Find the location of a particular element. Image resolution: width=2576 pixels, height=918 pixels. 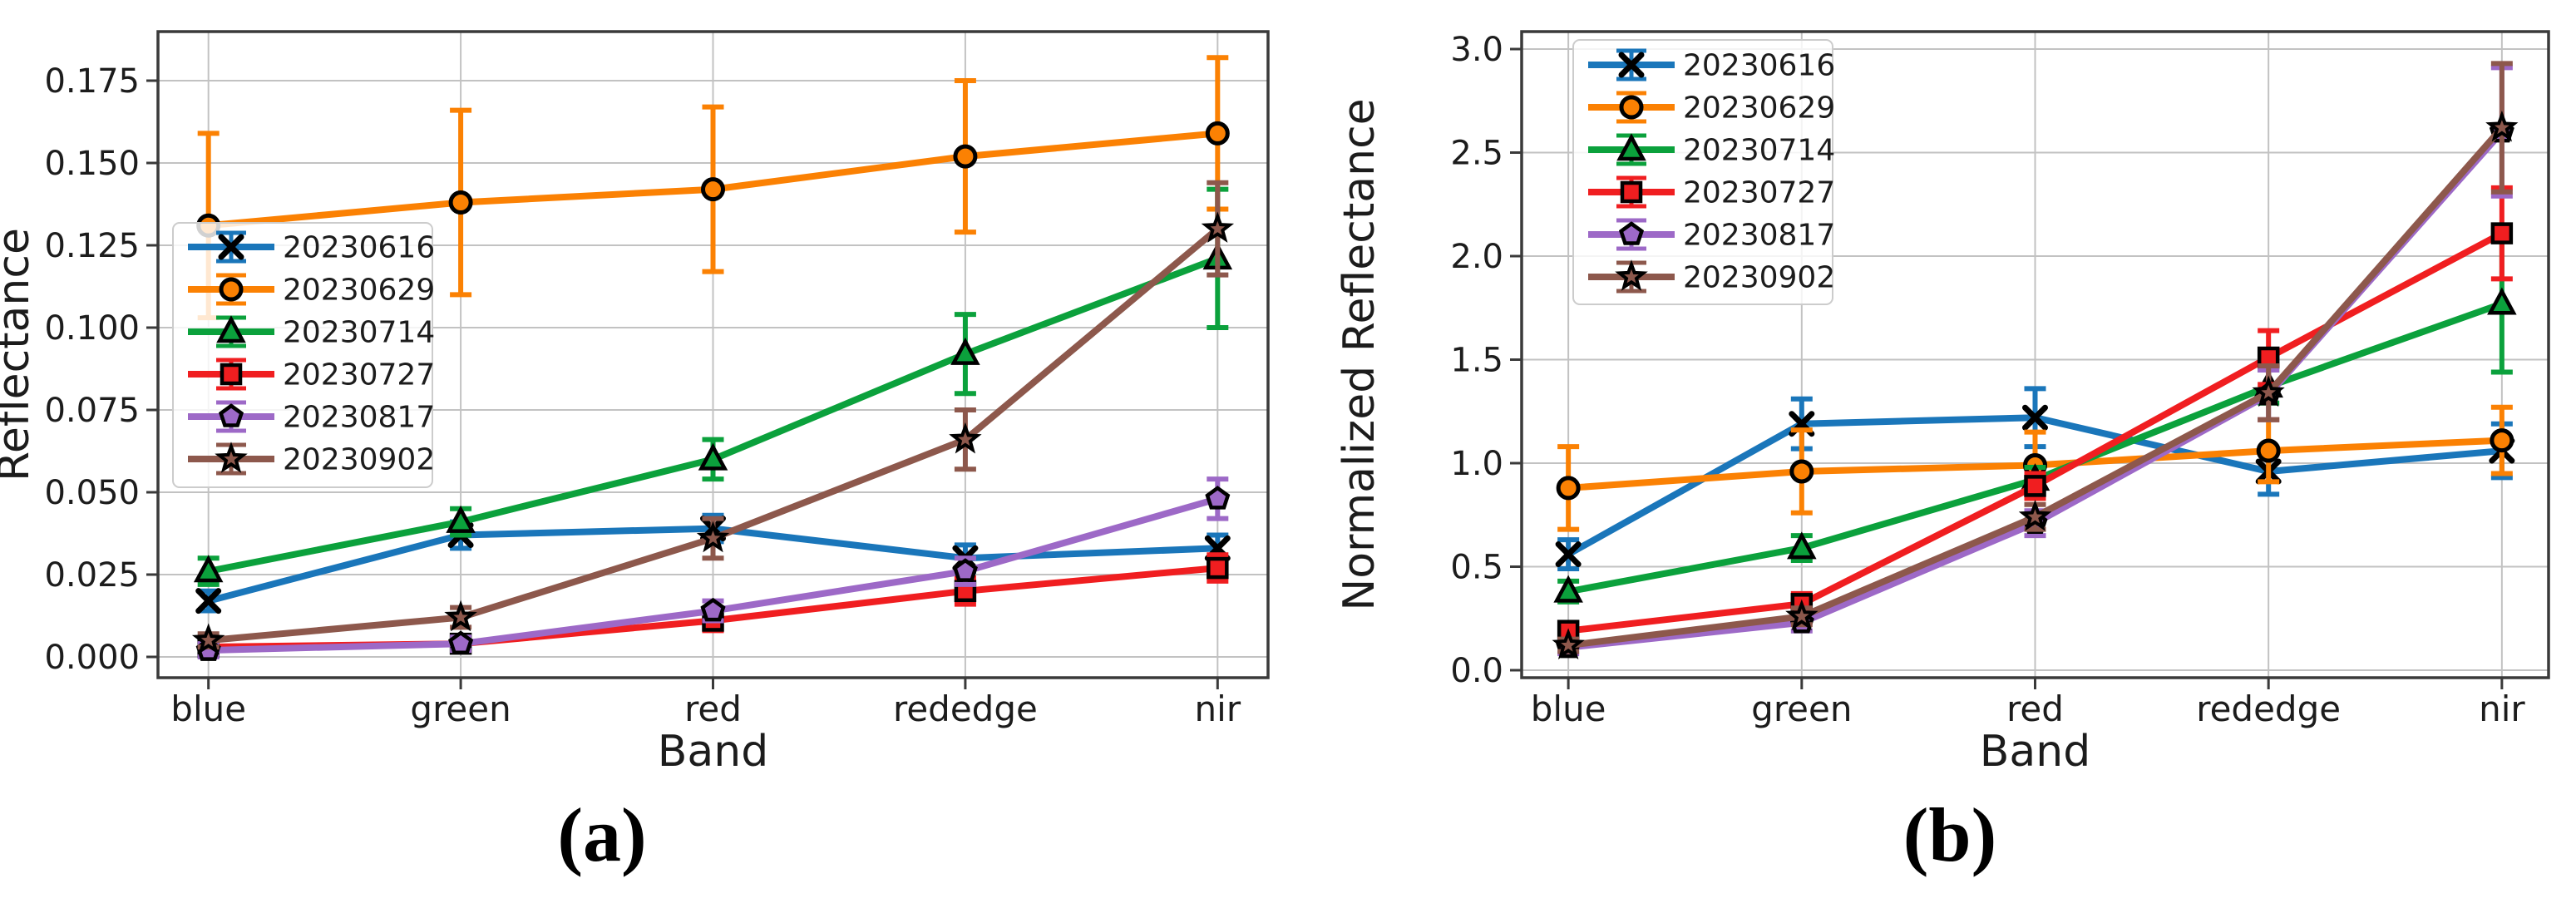

caption-b: (b) is located at coordinates (1949, 834).